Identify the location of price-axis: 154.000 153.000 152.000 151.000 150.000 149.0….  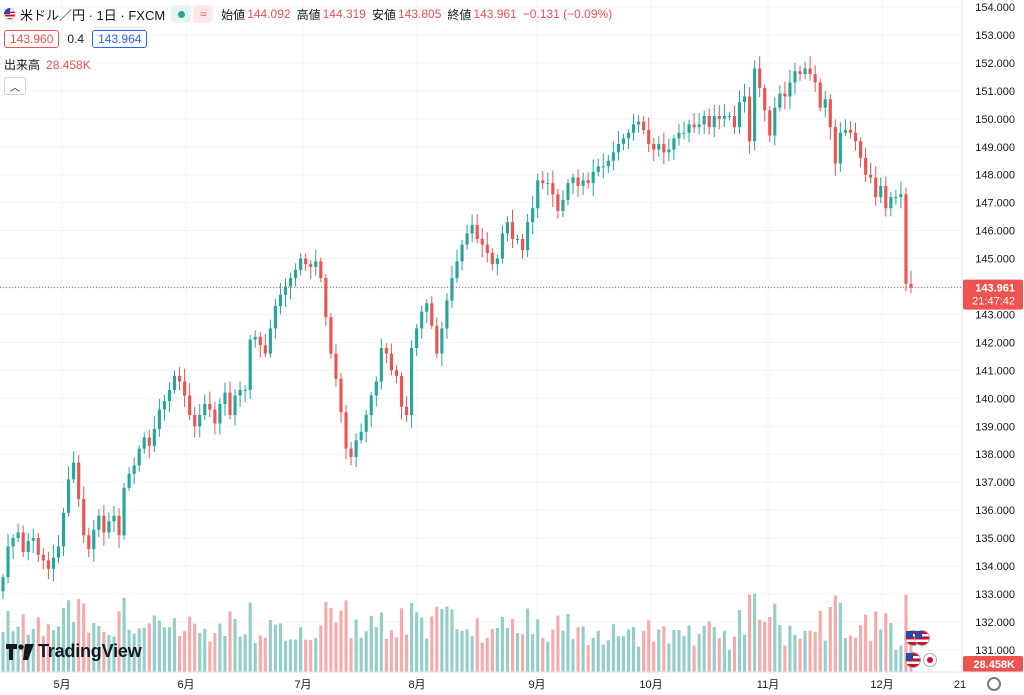
(992, 347).